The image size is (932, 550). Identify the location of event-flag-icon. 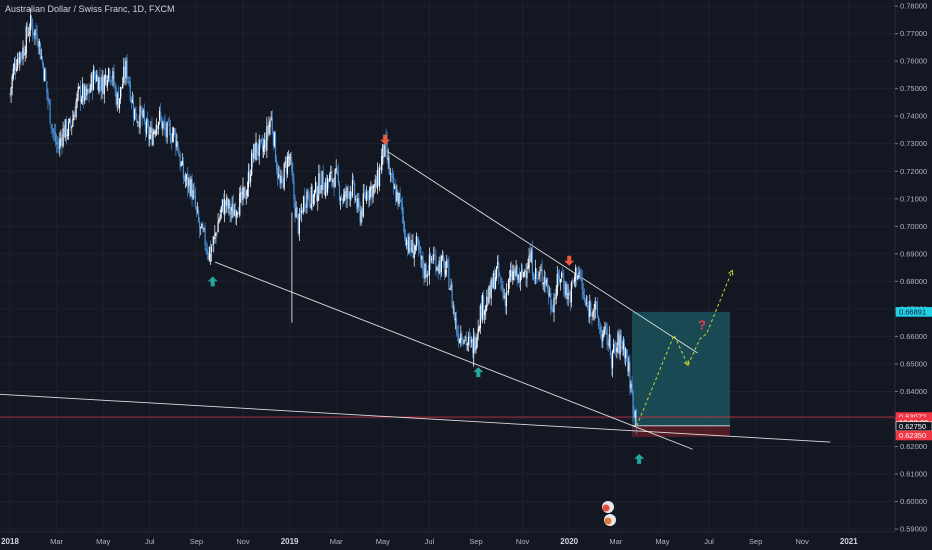
(606, 508).